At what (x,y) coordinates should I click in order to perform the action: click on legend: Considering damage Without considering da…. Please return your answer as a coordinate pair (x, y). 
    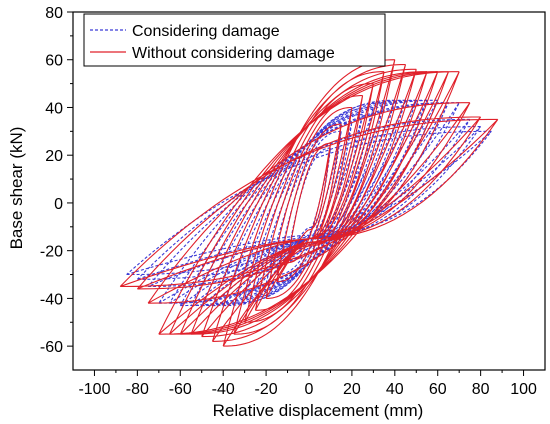
    Looking at the image, I should click on (234, 40).